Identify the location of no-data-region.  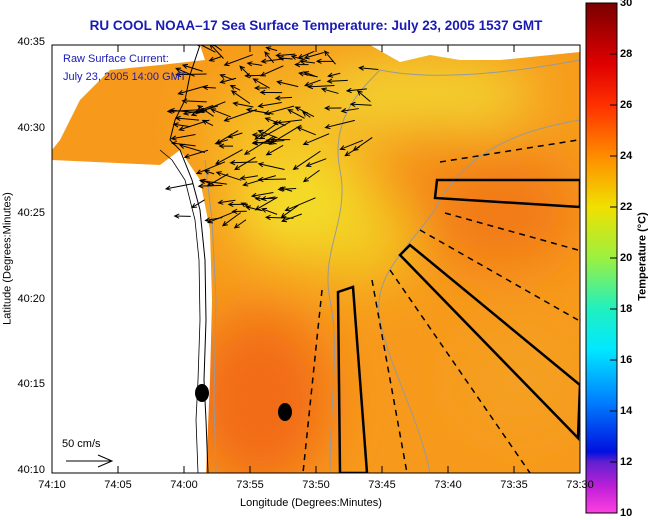
(128, 97).